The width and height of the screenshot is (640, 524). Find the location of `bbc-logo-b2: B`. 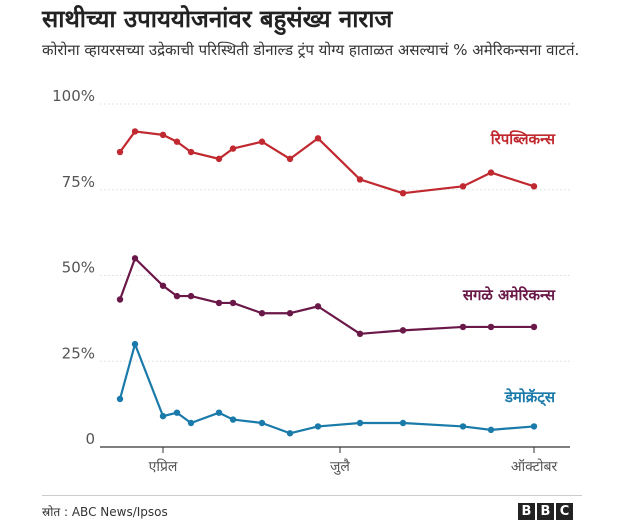

bbc-logo-b2: B is located at coordinates (545, 511).